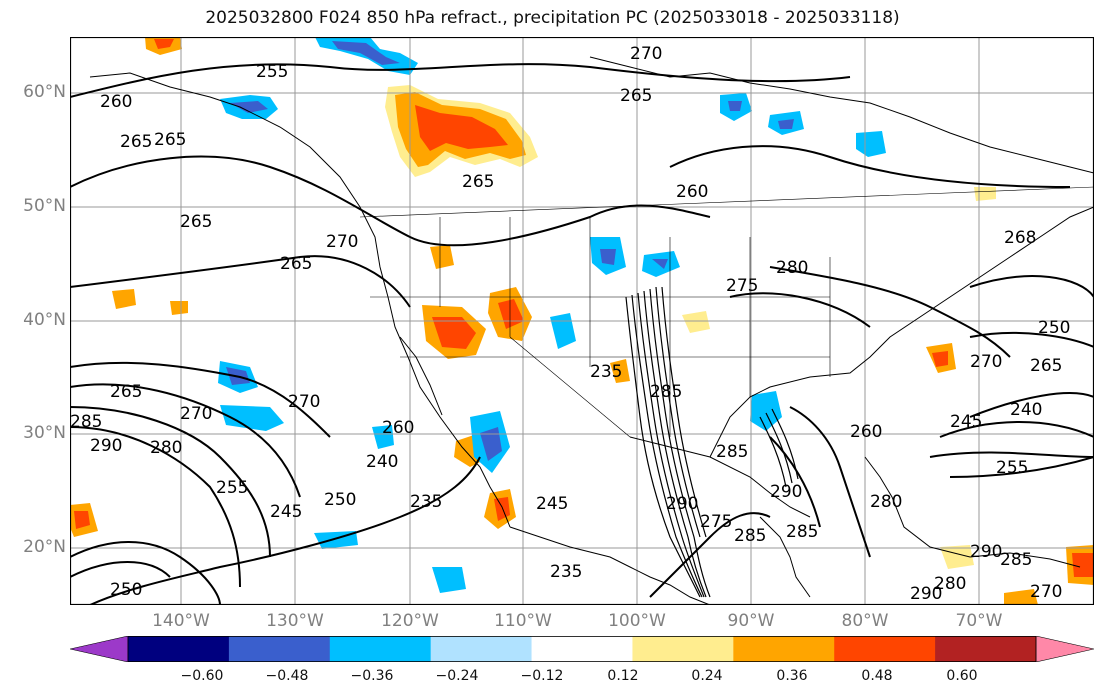  I want to click on colorbar-tick: −0.48, so click(287, 676).